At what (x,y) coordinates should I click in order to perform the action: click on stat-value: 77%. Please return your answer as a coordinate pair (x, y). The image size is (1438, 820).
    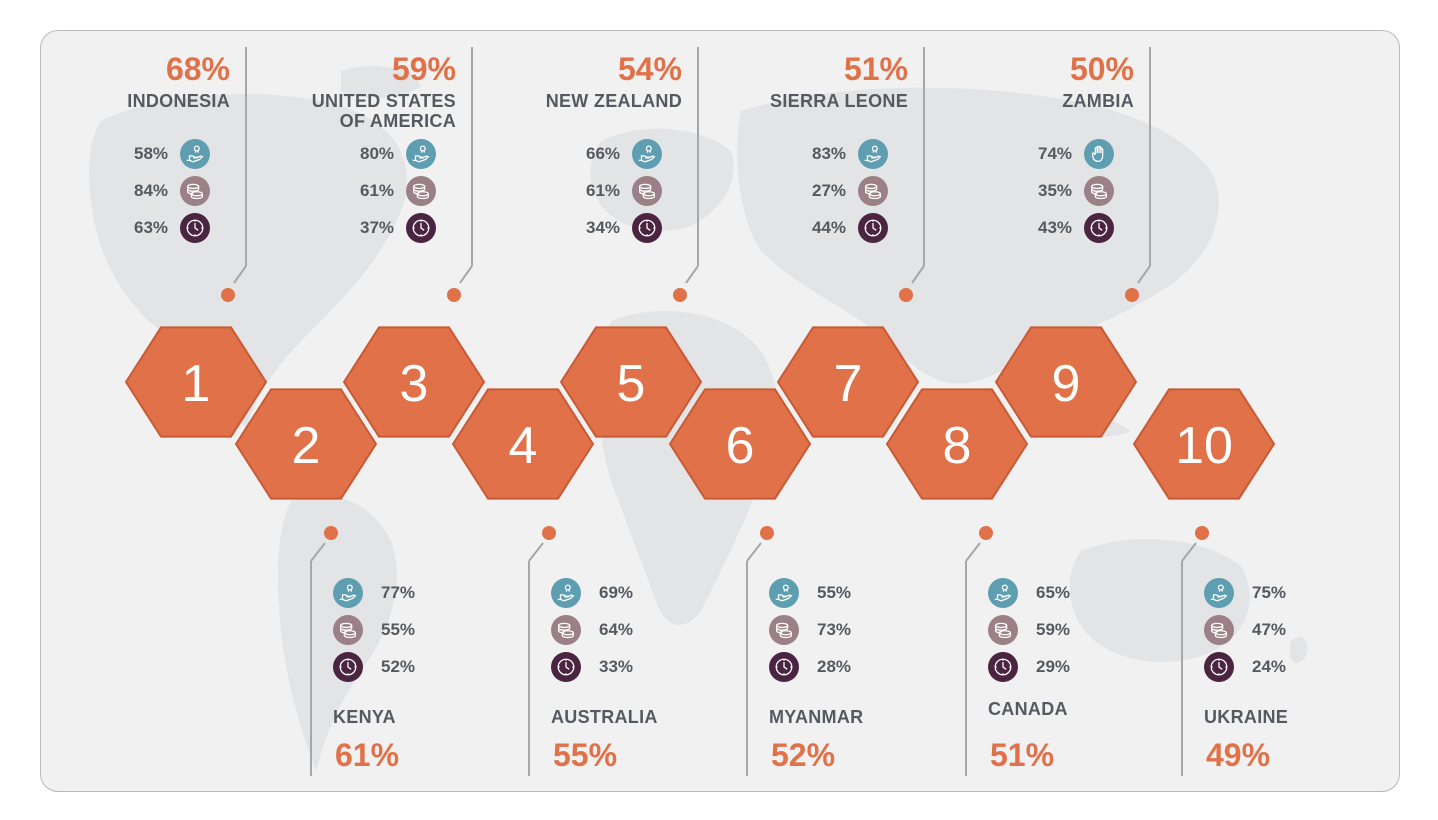
    Looking at the image, I should click on (398, 592).